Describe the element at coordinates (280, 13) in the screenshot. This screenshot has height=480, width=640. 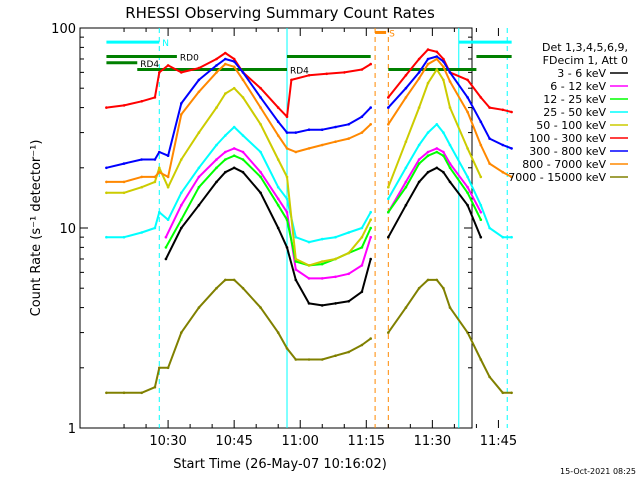
I see `chart-title: RHESSI Observing Summary Count Rates` at that location.